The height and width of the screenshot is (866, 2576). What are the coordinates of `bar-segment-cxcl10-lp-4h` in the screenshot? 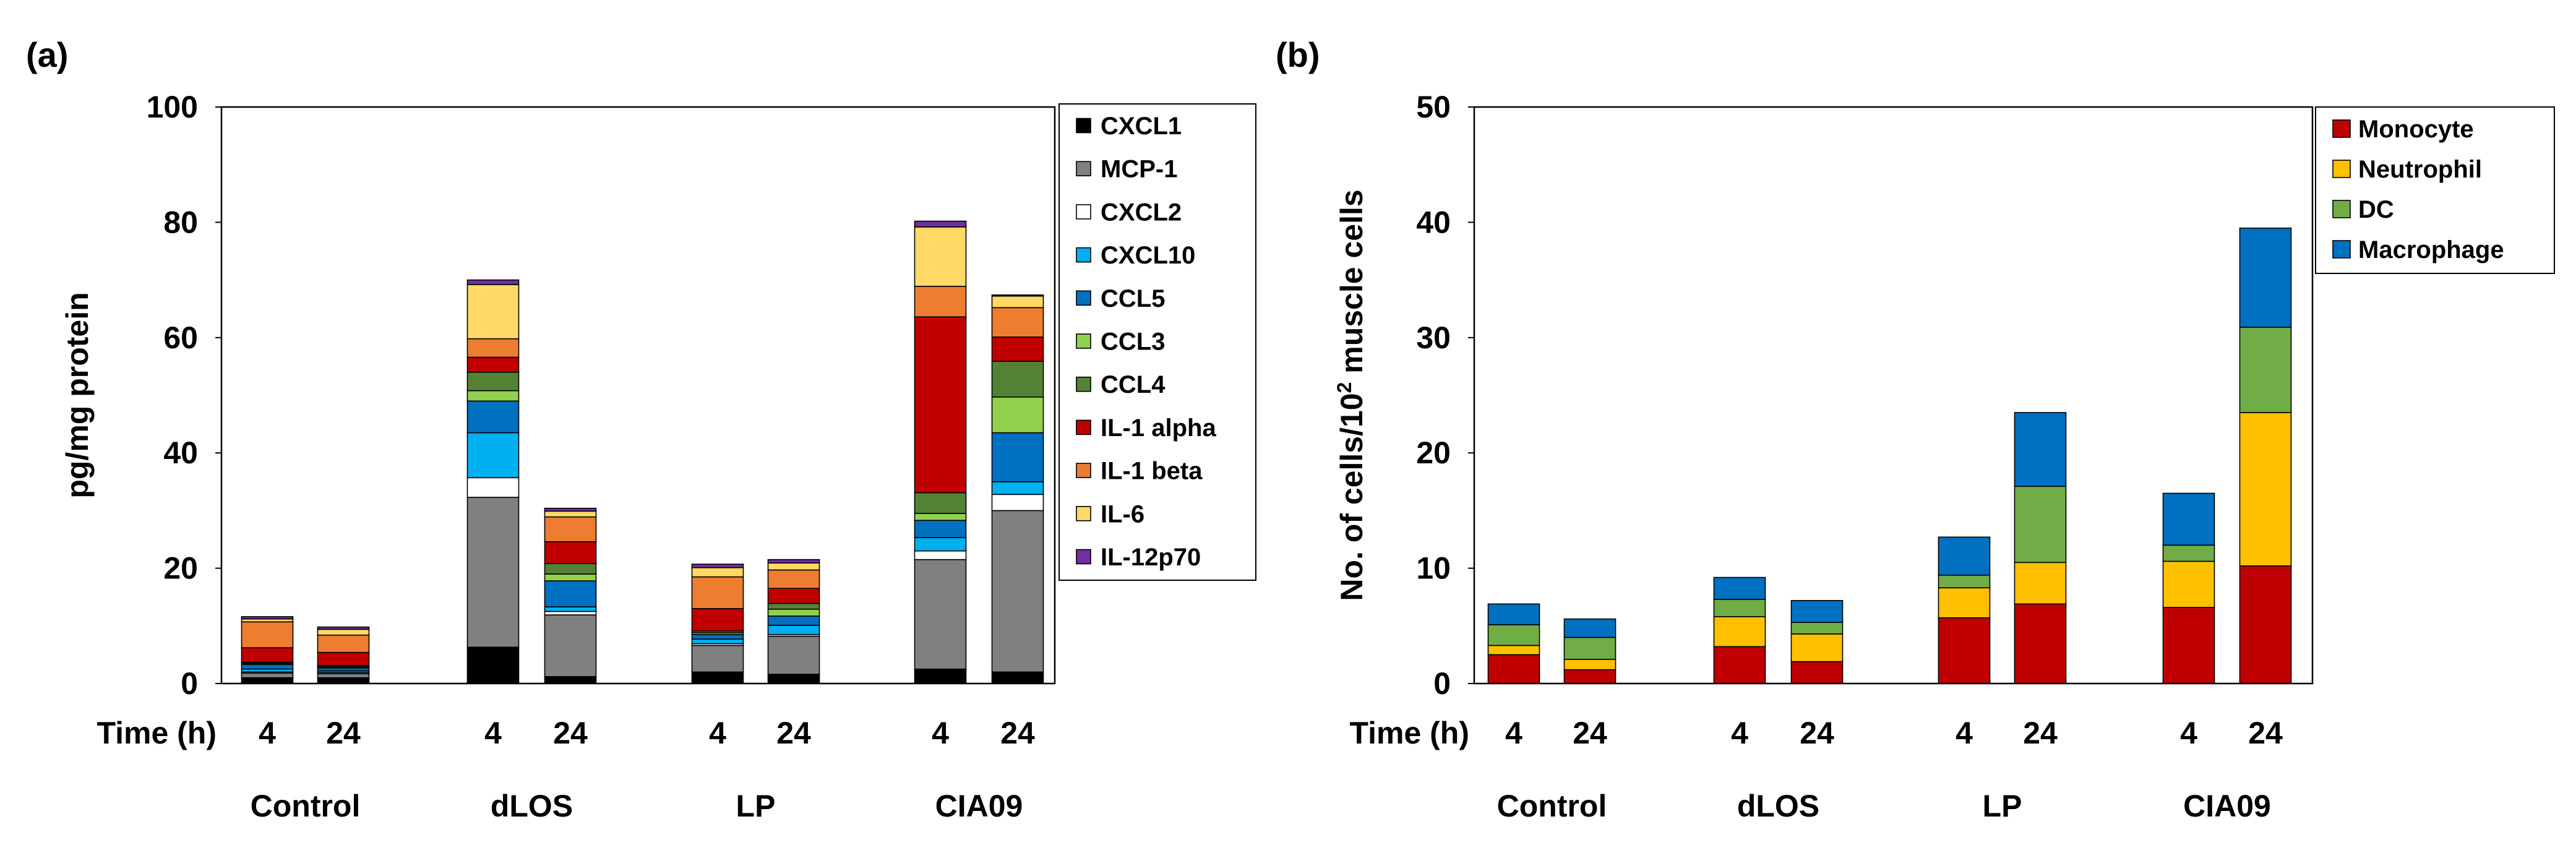 It's located at (717, 641).